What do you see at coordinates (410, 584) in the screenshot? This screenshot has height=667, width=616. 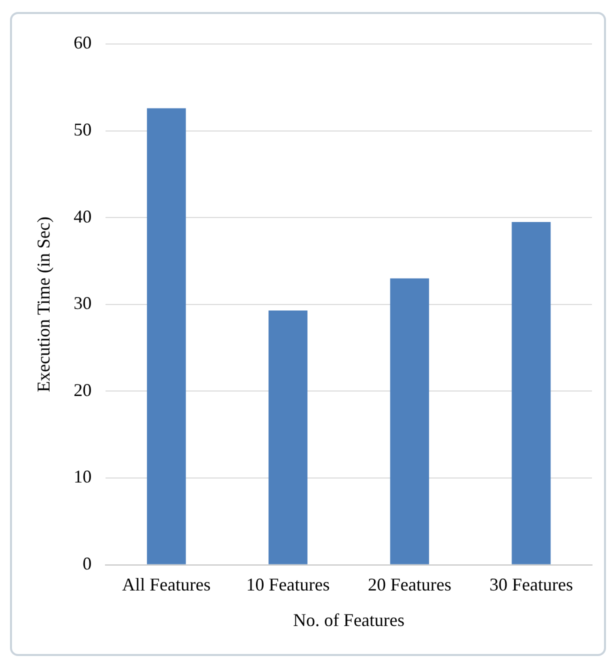 I see `x-tick-label: 20 Features` at bounding box center [410, 584].